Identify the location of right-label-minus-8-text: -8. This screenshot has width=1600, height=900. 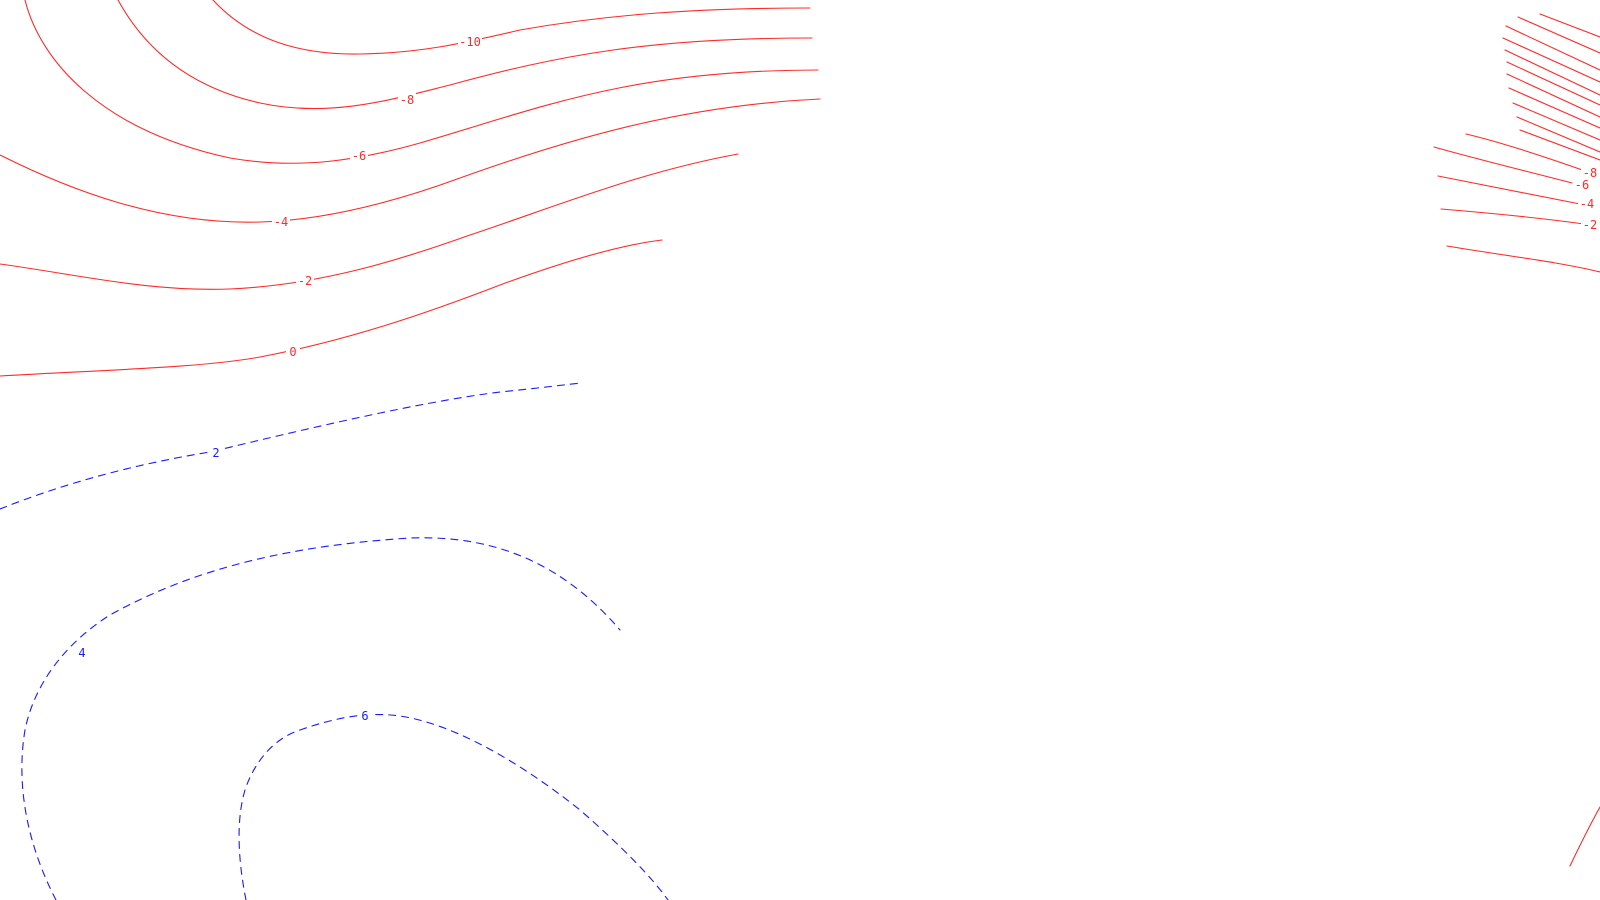
(1590, 173).